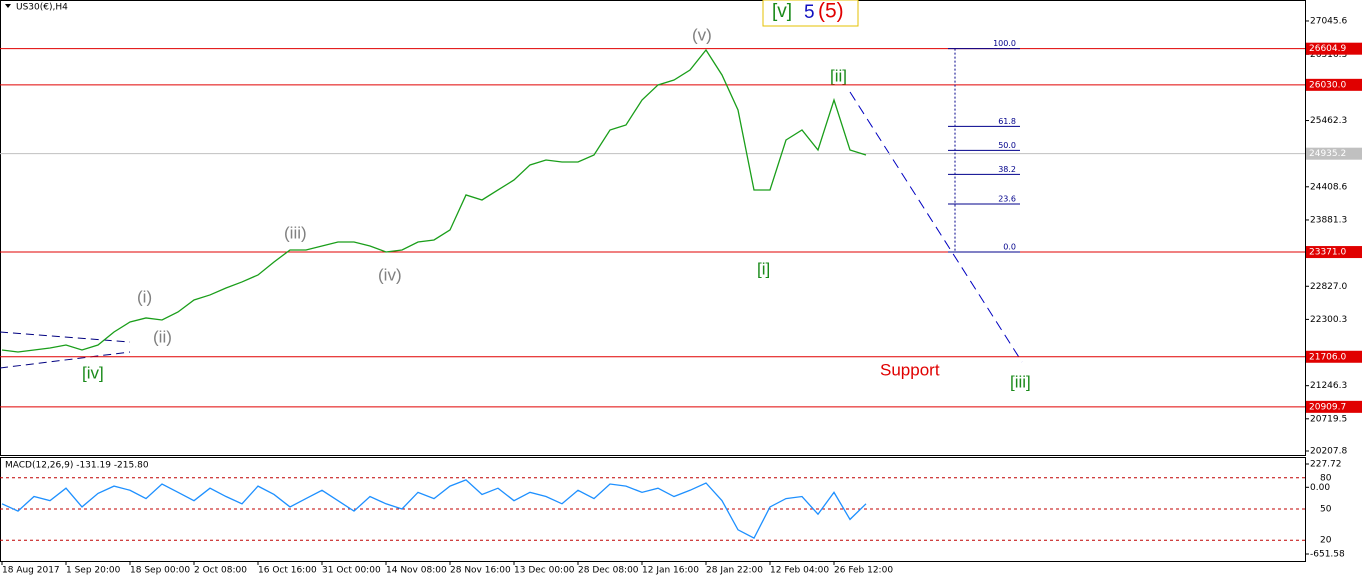 The height and width of the screenshot is (582, 1362). I want to click on x-tick-label: 16 Oct 16:00, so click(287, 571).